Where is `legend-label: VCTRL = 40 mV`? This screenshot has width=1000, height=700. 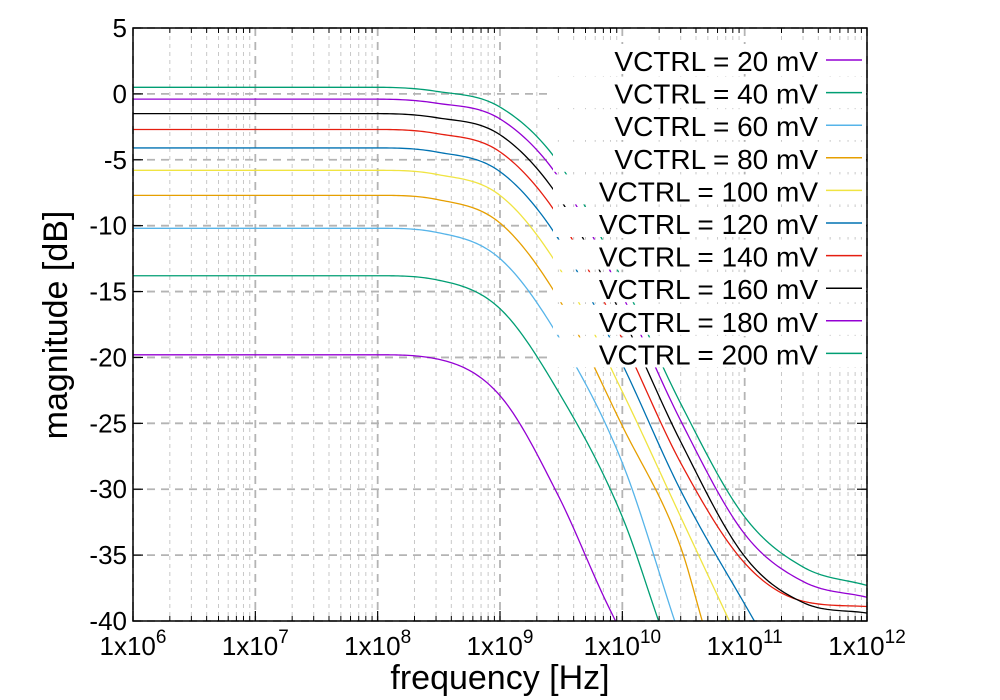
legend-label: VCTRL = 40 mV is located at coordinates (716, 94).